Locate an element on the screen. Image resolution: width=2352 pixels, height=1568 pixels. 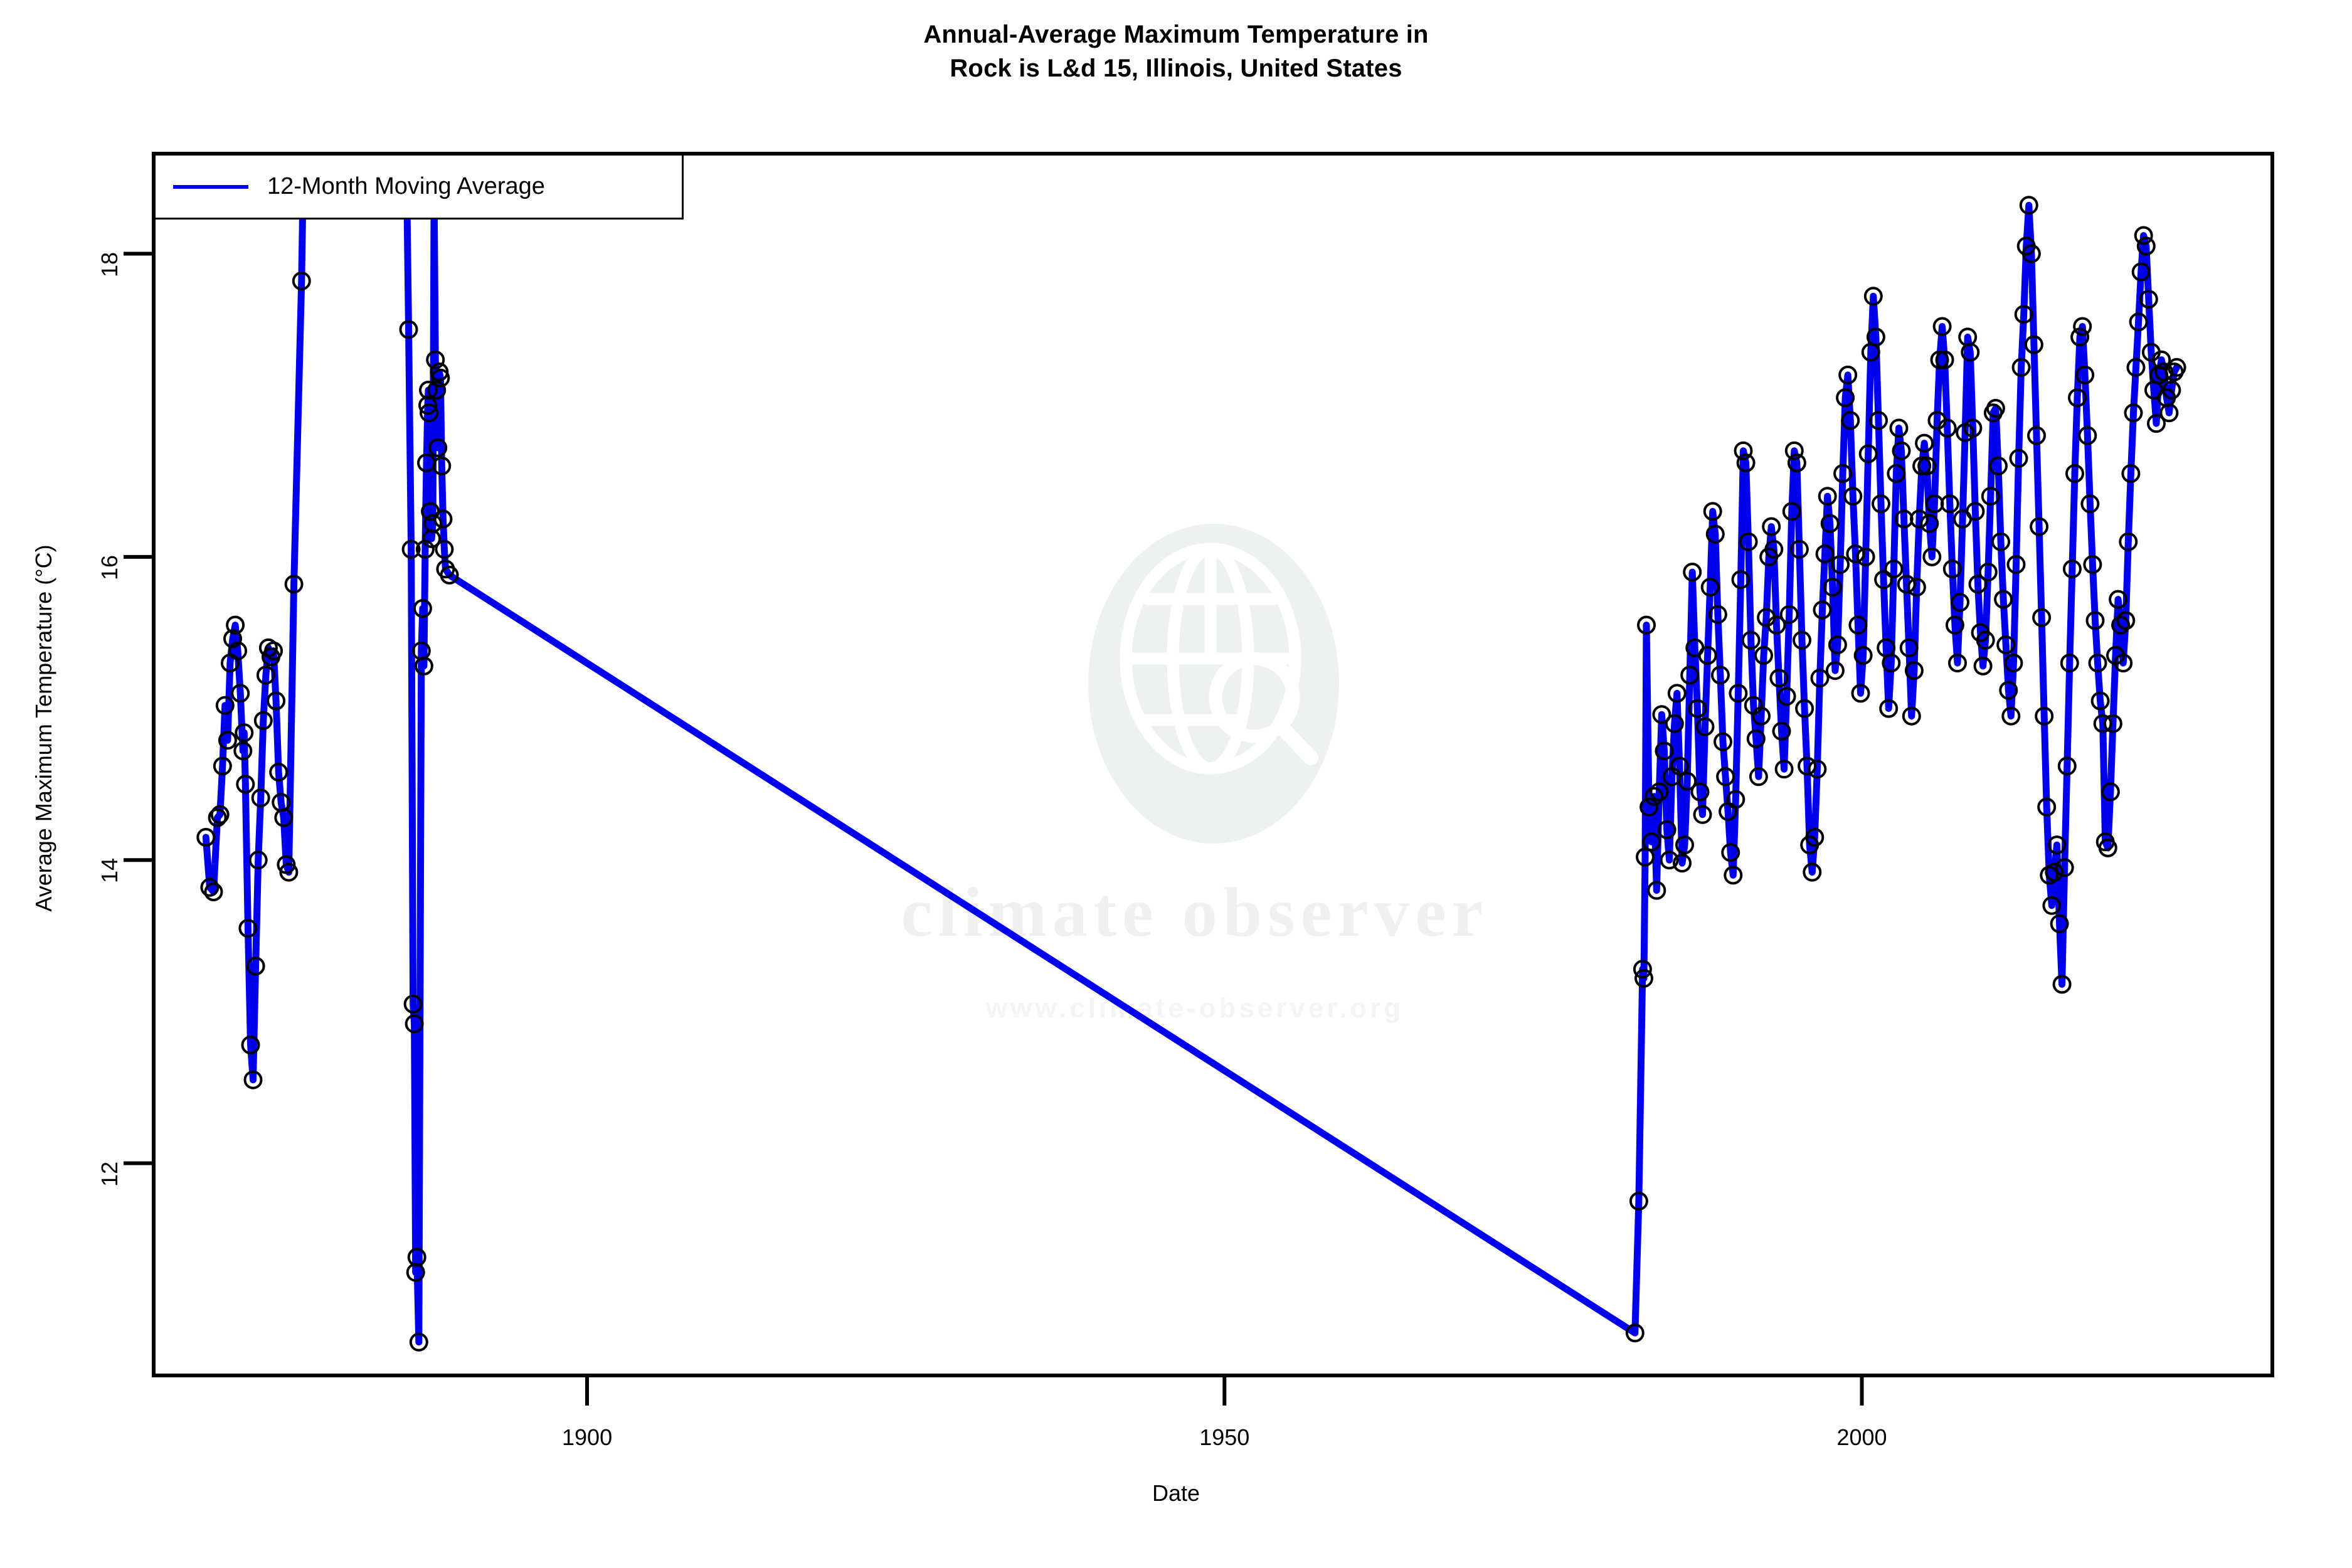
legend-color-swatch is located at coordinates (211, 186).